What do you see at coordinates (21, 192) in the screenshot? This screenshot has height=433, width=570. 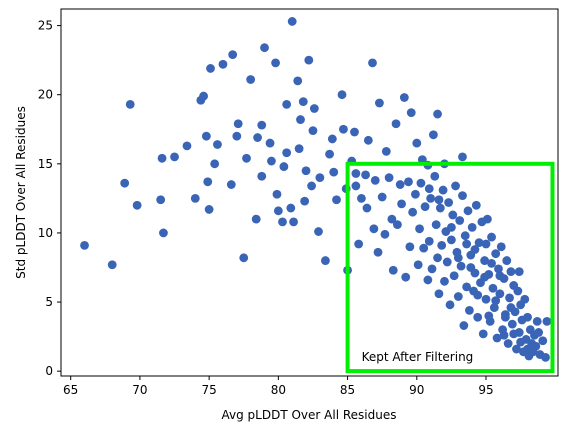 I see `y-axis-label: Std pLDDT Over All Residues` at bounding box center [21, 192].